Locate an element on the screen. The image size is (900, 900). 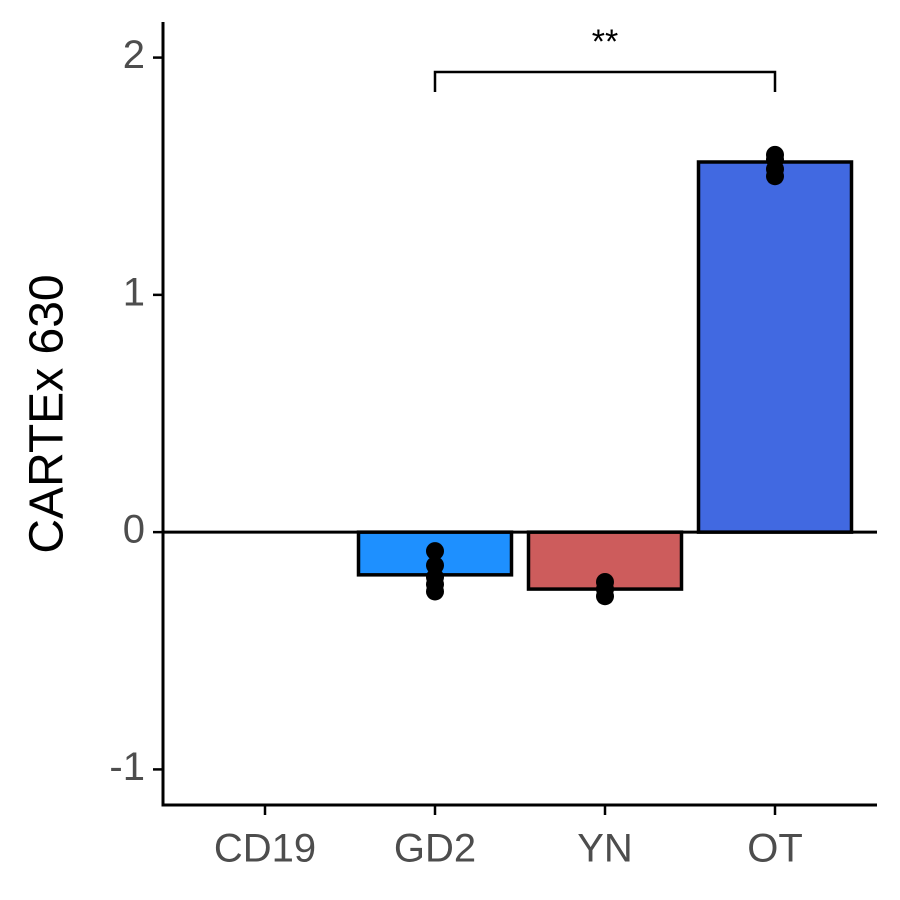
x-tick-label: OT is located at coordinates (775, 849).